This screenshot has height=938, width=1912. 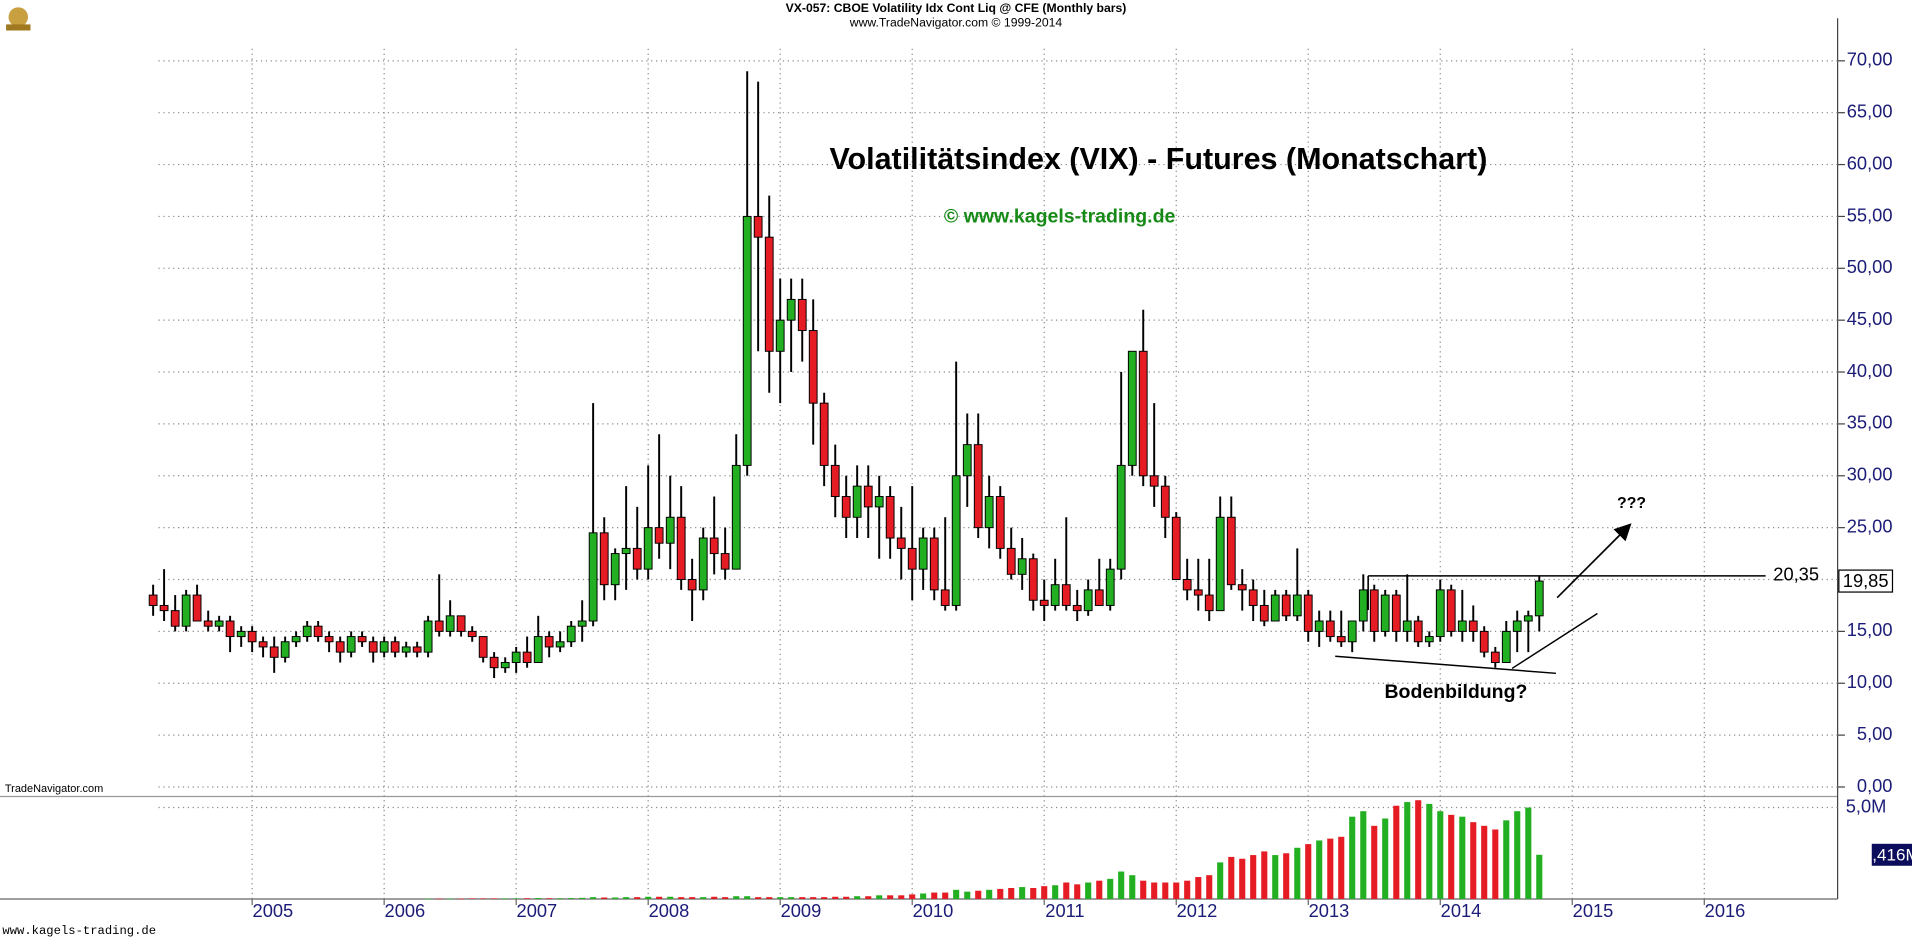 I want to click on source-label: TradeNavigator.com, so click(x=54, y=789).